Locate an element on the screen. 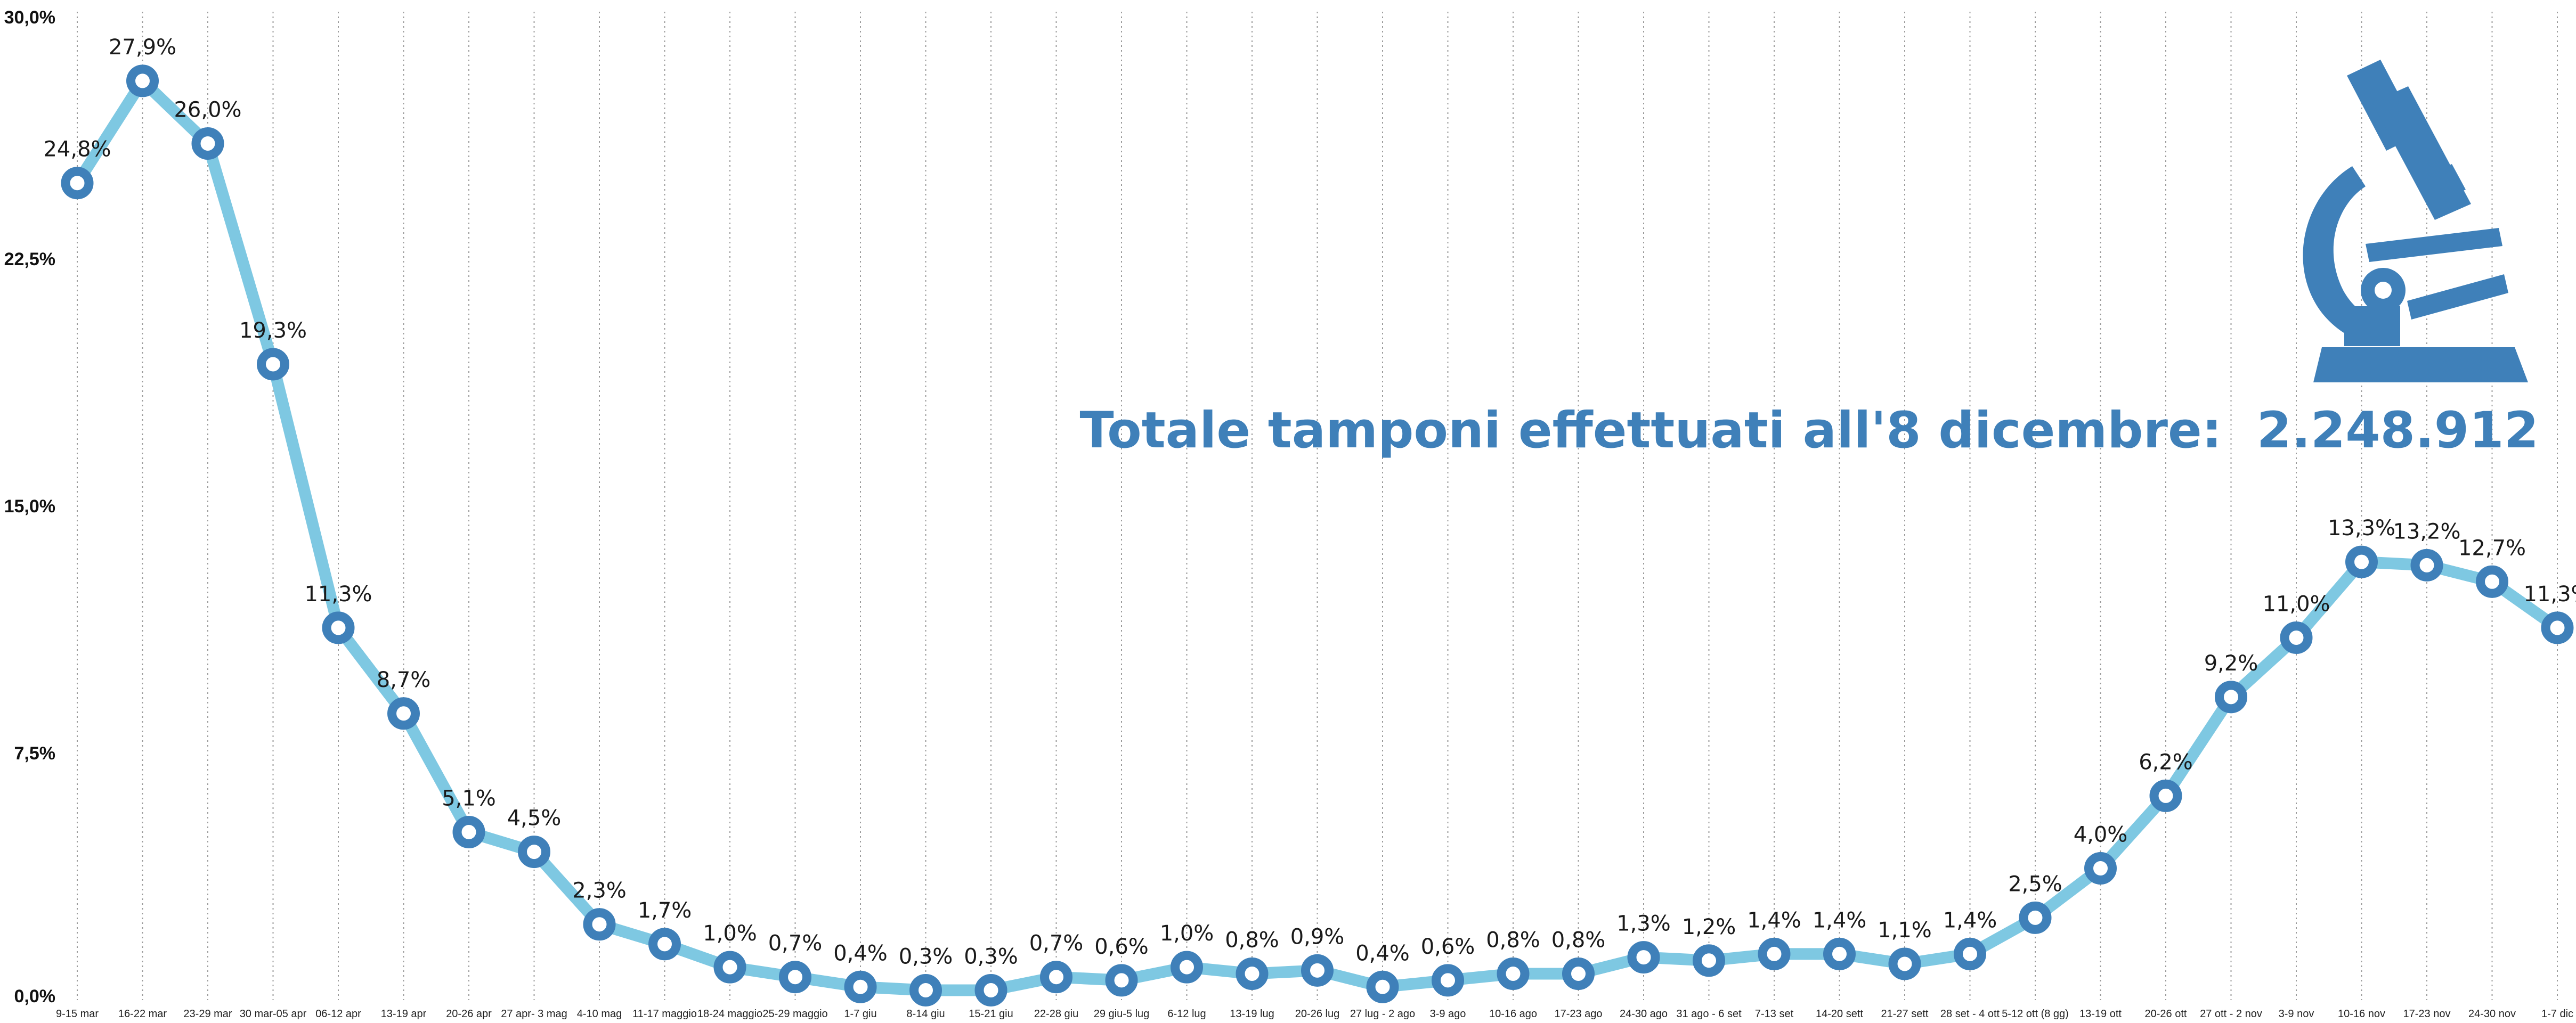 The height and width of the screenshot is (1023, 2576). data-label: 2,3% is located at coordinates (599, 891).